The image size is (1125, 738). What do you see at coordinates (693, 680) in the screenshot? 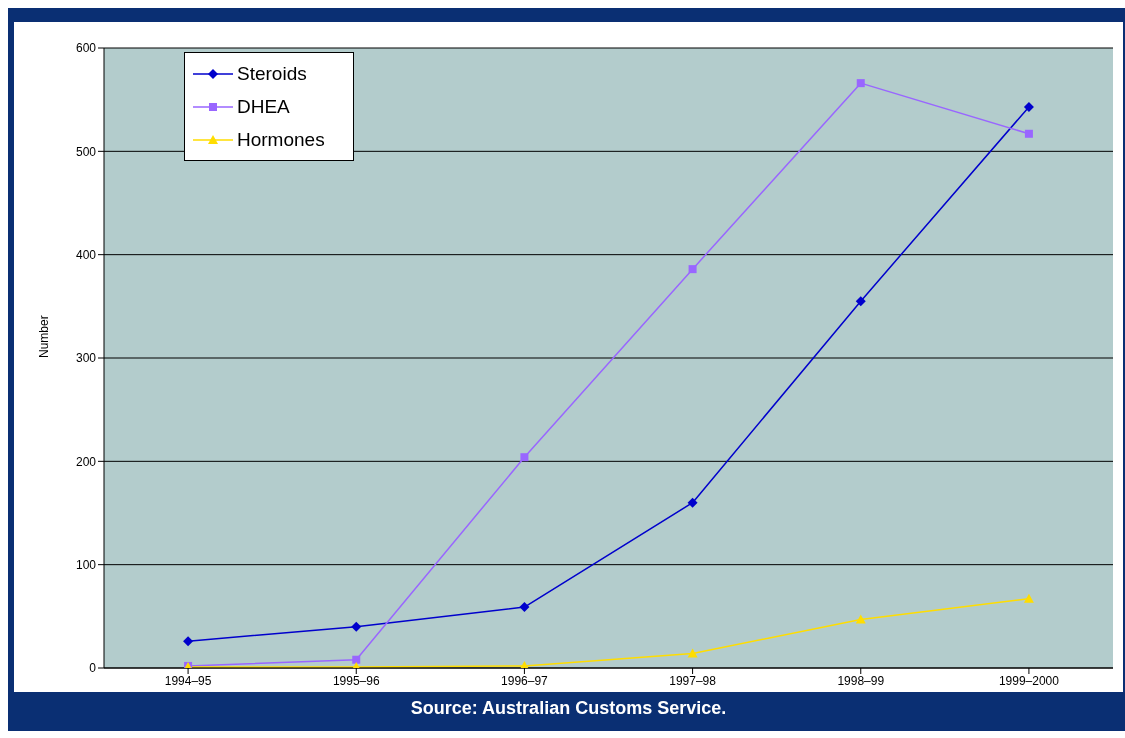
I see `x-tick-label: 1997–98` at bounding box center [693, 680].